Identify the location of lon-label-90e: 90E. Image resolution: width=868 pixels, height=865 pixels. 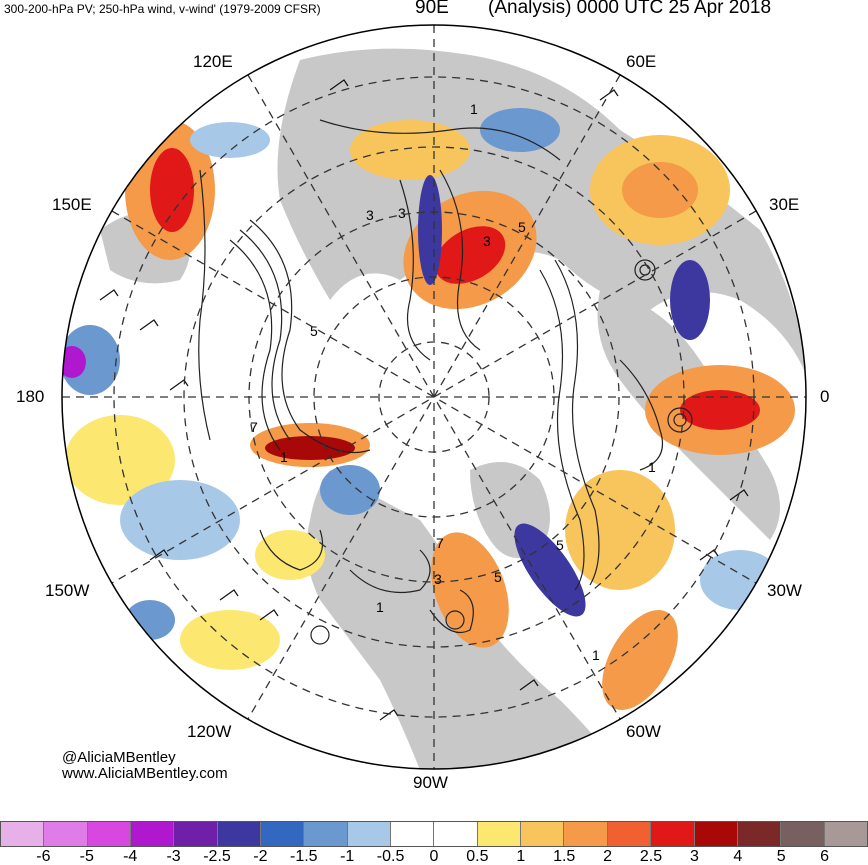
(432, 9).